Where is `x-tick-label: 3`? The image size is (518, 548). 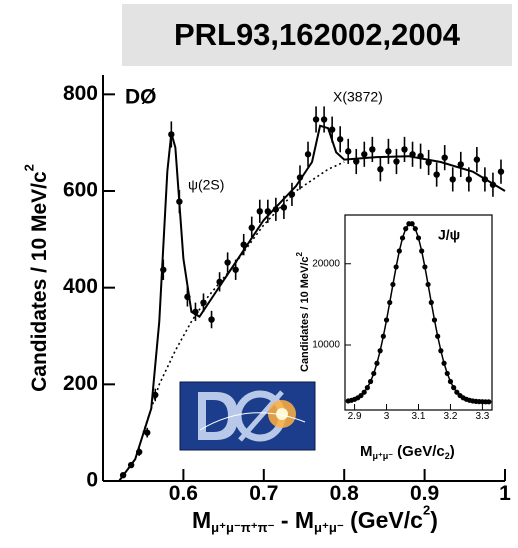
x-tick-label: 3 is located at coordinates (387, 416).